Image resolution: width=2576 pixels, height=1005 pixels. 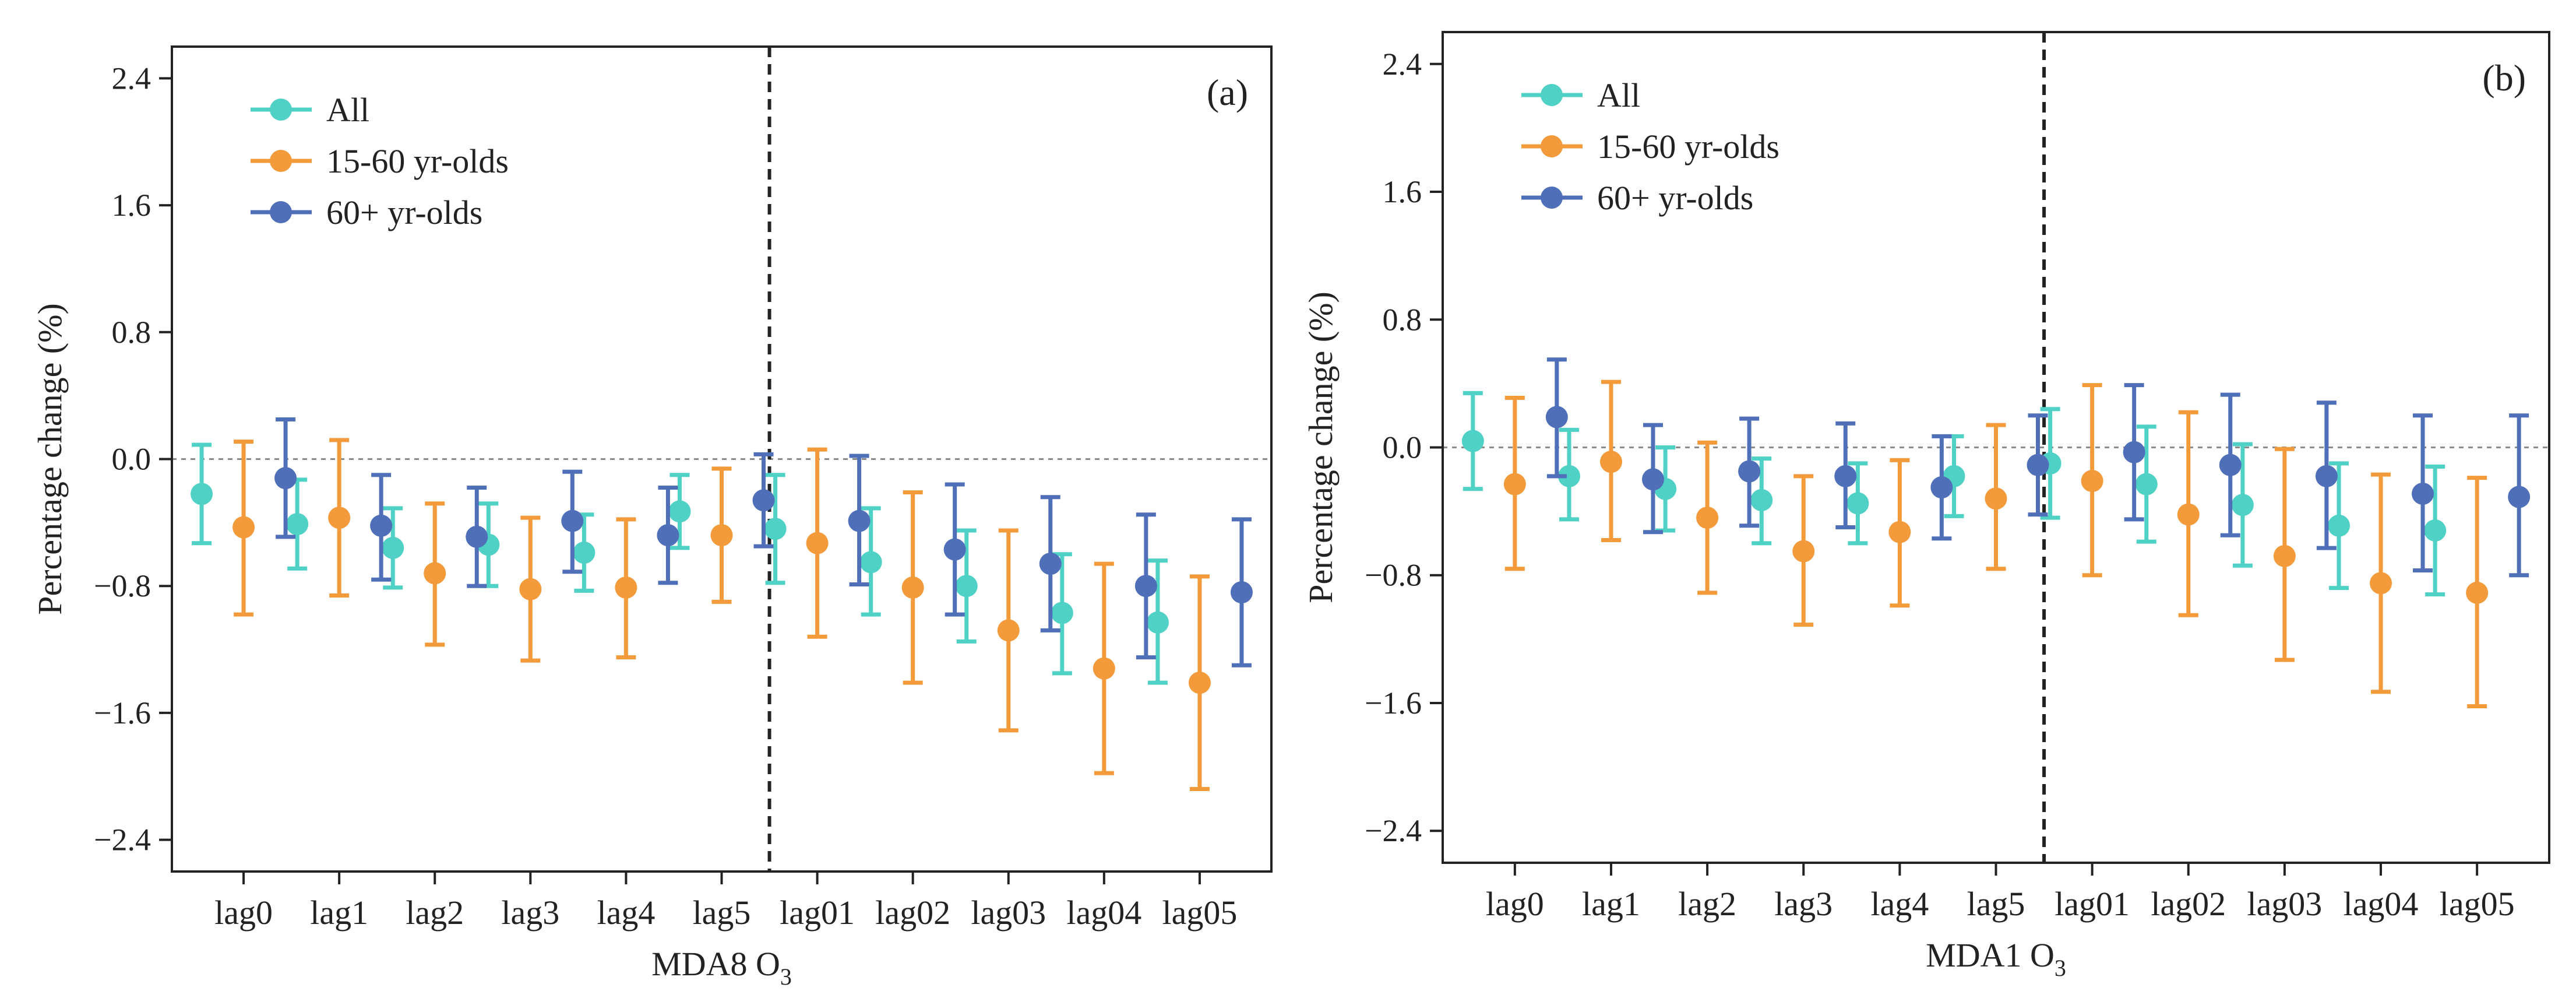 What do you see at coordinates (131, 332) in the screenshot?
I see `y-tick-label: 0.8` at bounding box center [131, 332].